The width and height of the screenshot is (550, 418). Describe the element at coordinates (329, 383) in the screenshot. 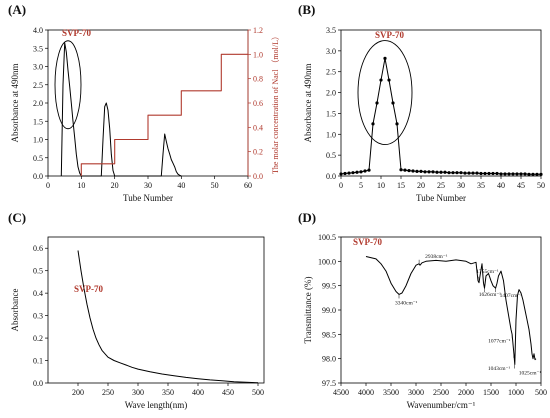

I see `y-tick-label: 97.5` at that location.